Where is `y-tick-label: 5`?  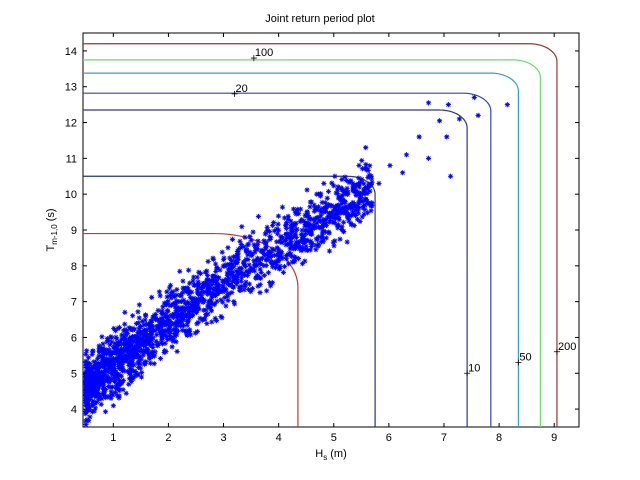 y-tick-label: 5 is located at coordinates (74, 374).